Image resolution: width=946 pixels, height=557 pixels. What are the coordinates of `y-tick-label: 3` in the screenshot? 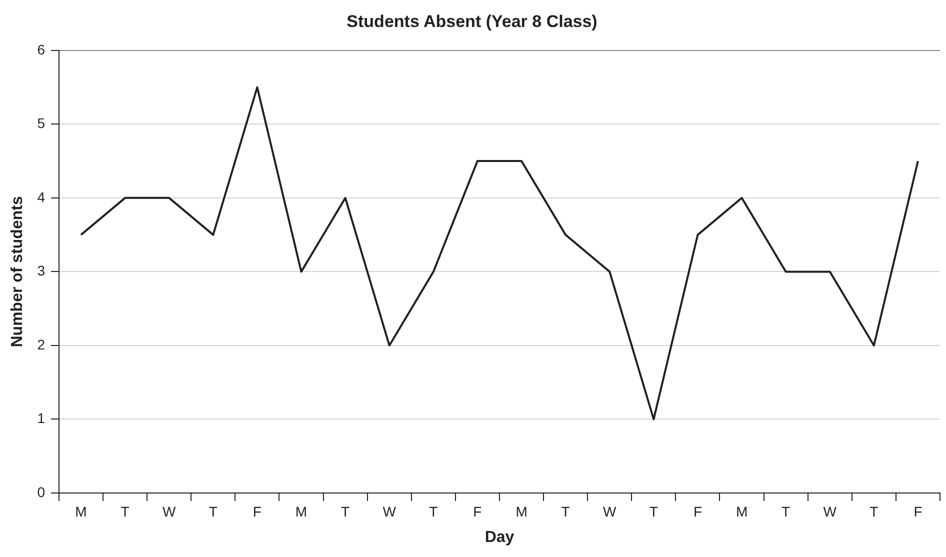 It's located at (41, 270).